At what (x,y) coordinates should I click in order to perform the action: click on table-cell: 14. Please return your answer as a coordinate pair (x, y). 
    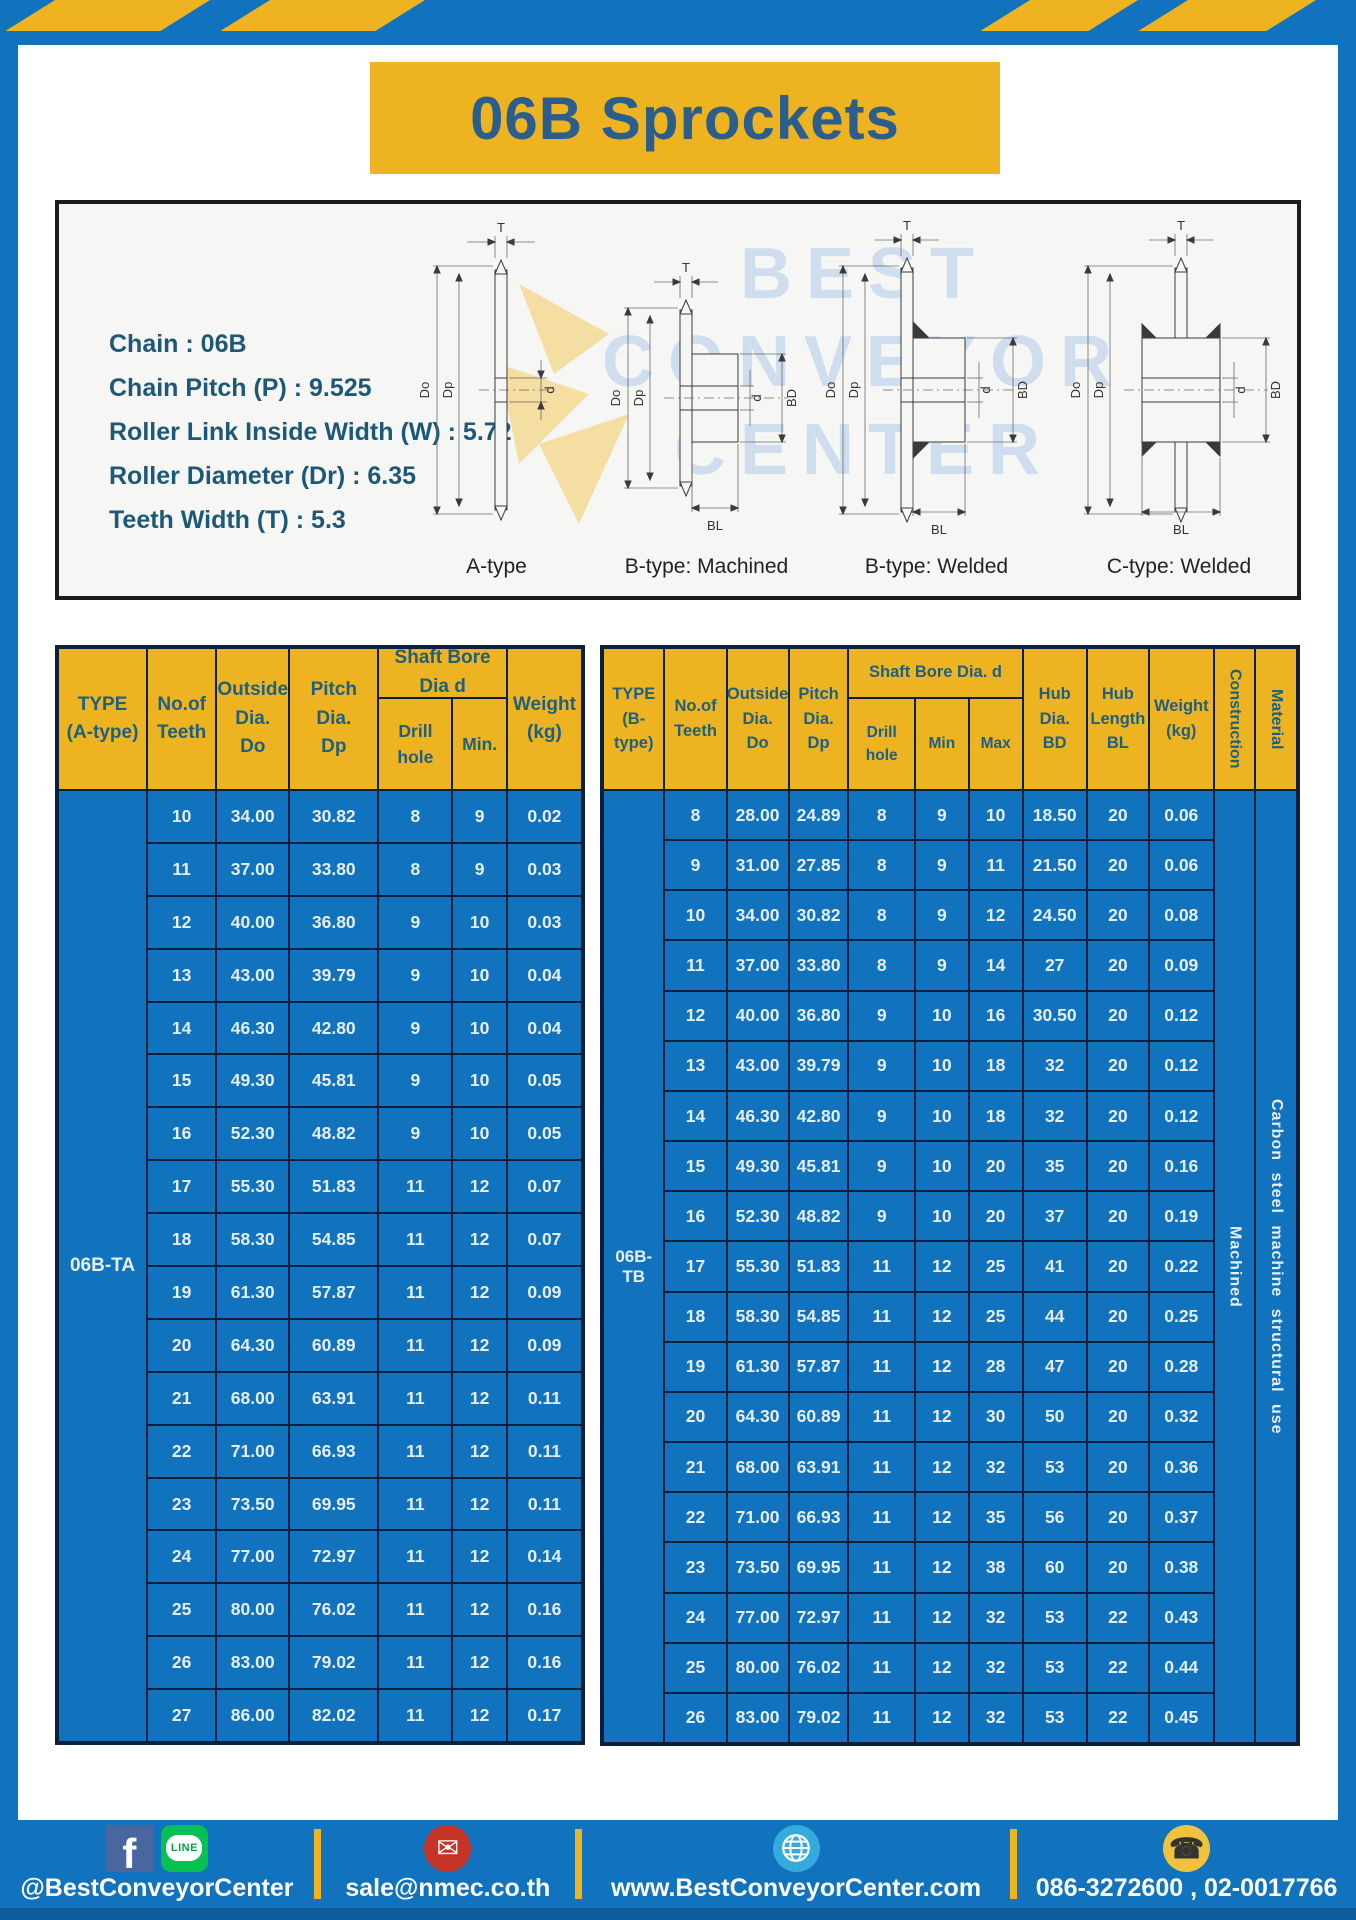
    Looking at the image, I should click on (182, 1028).